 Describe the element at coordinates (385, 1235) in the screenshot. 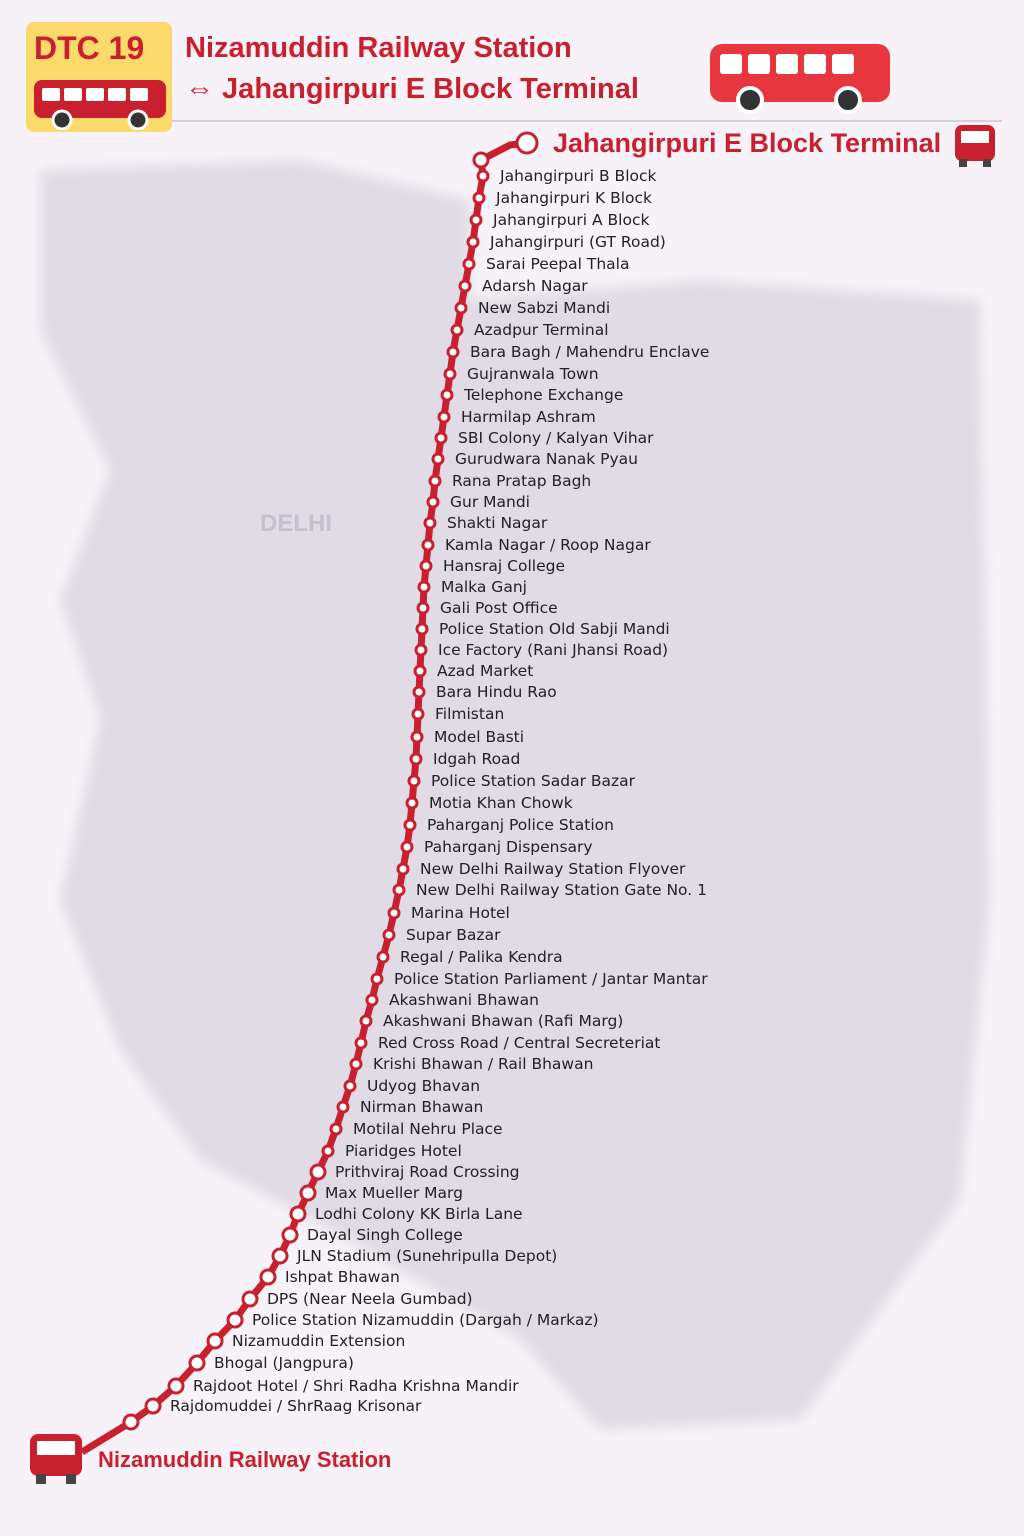

I see `stop-label: Dayal Singh College` at that location.